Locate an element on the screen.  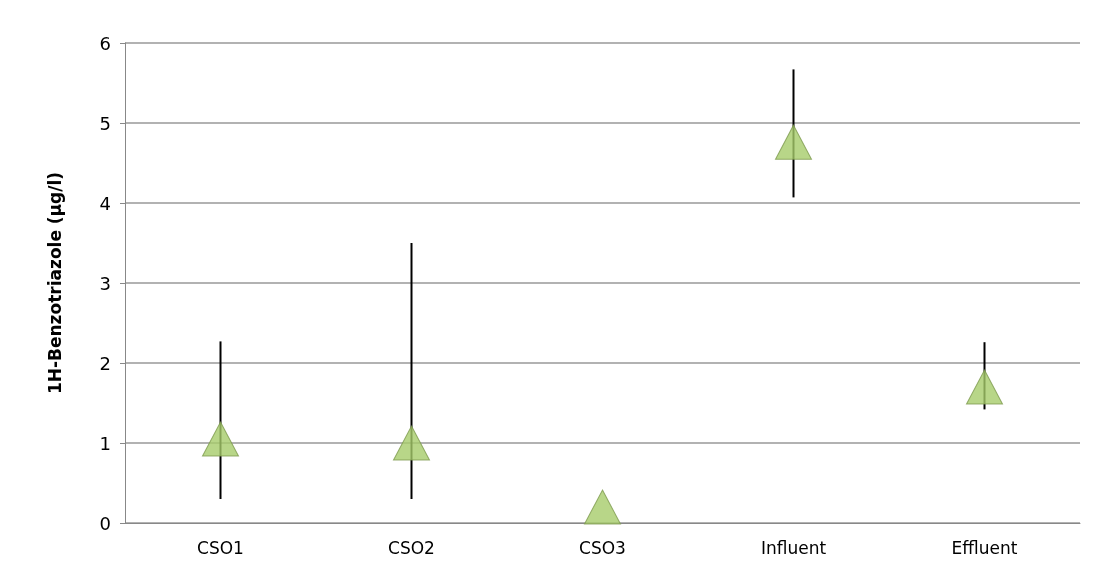
y-tick-label: 6 is located at coordinates (105, 43).